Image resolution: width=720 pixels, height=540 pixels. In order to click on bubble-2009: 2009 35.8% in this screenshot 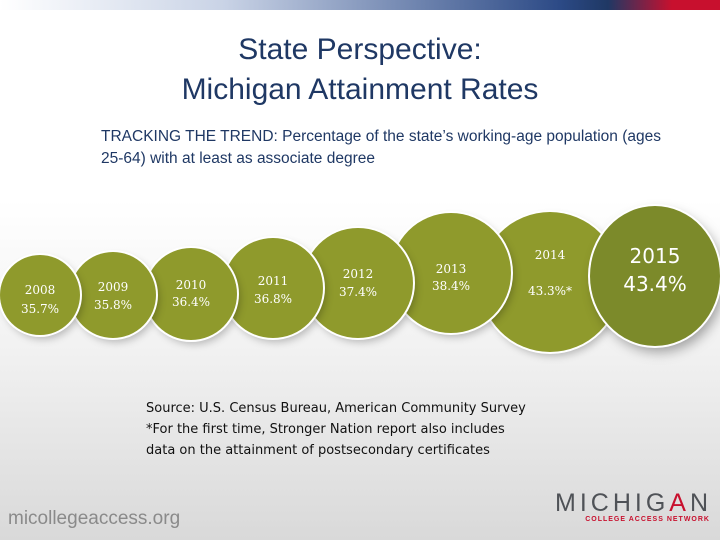, I will do `click(113, 295)`.